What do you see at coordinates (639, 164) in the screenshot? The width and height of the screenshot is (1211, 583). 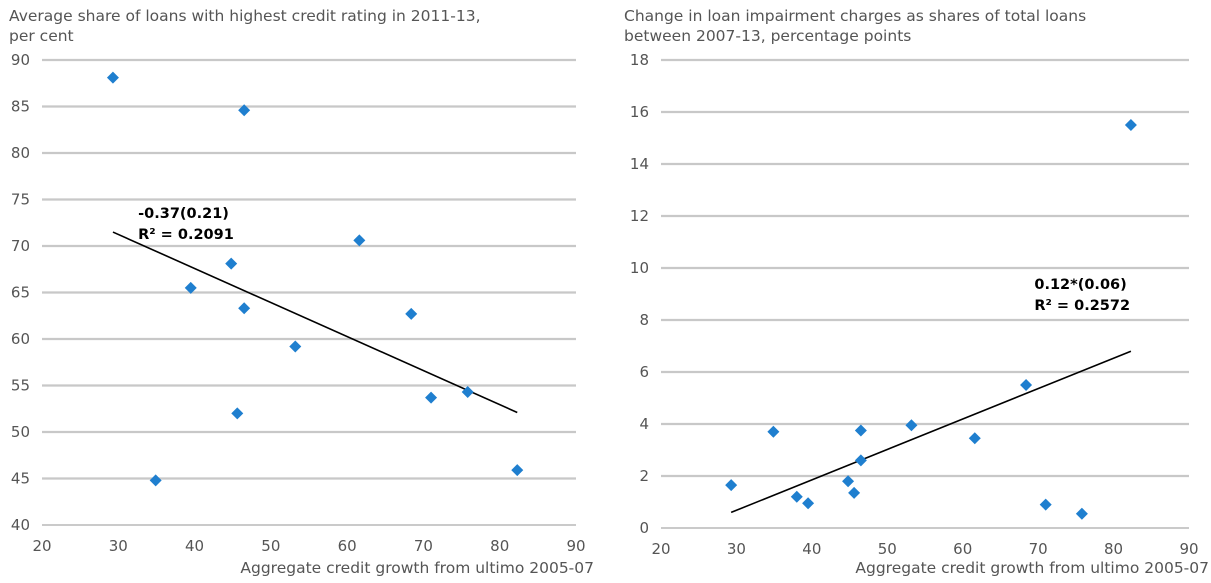 I see `y-tick-label: 14` at bounding box center [639, 164].